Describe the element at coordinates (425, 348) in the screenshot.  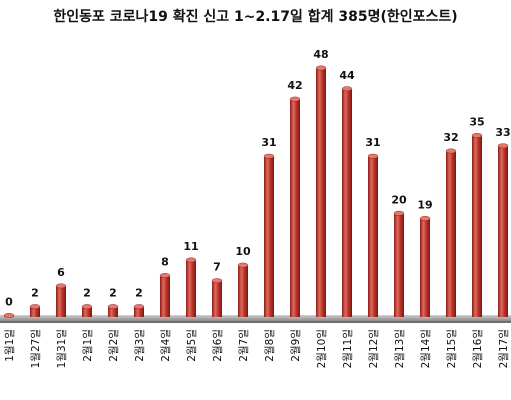
I see `x-tick-label: 2월14일` at that location.